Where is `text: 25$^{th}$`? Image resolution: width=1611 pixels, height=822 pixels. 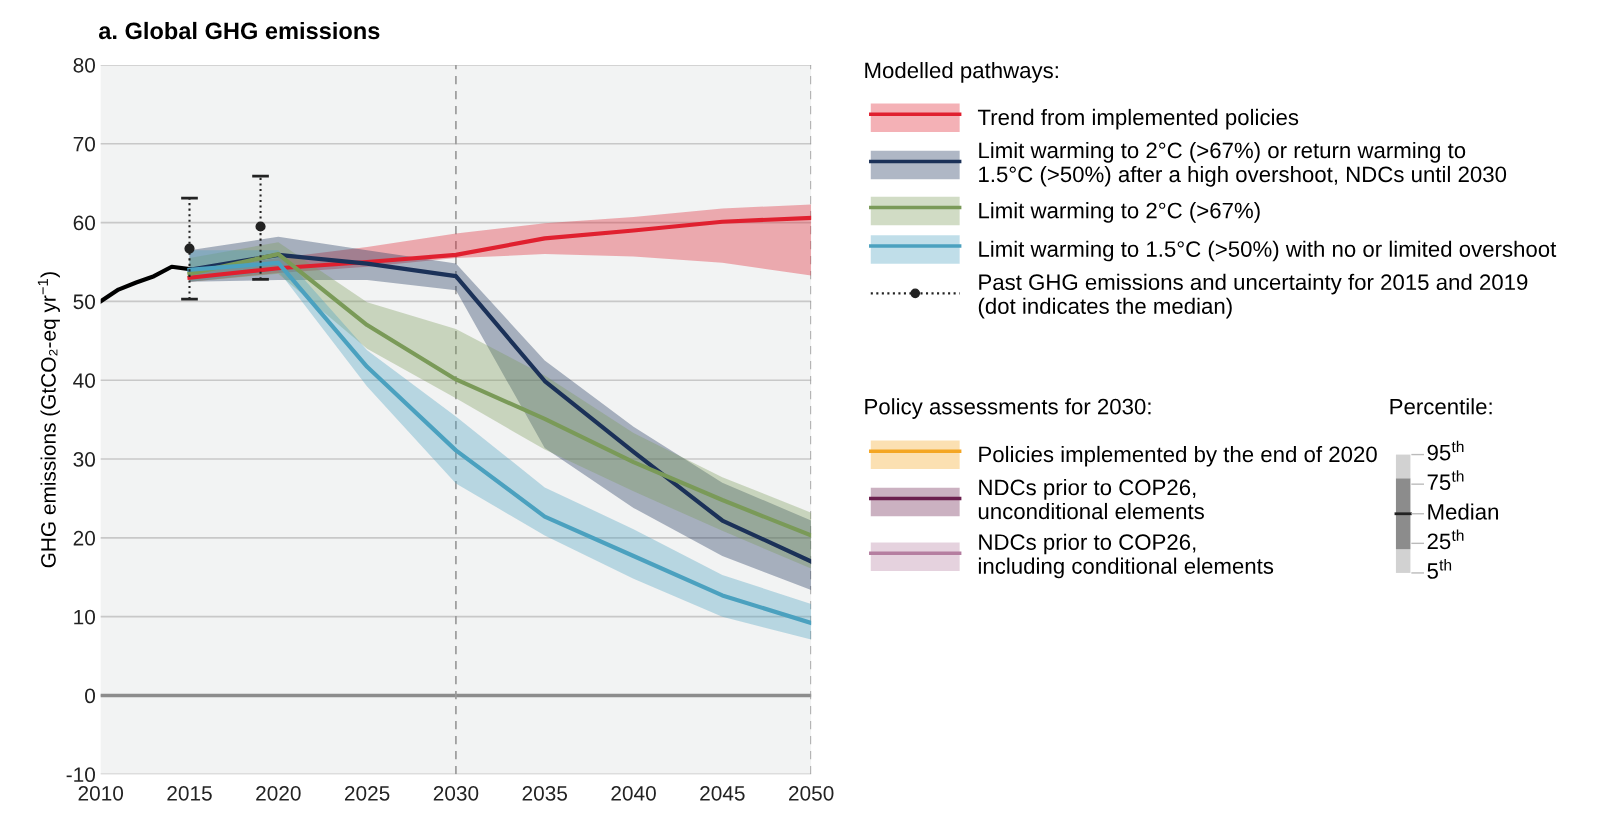 text: 25$^{th}$ is located at coordinates (1445, 539).